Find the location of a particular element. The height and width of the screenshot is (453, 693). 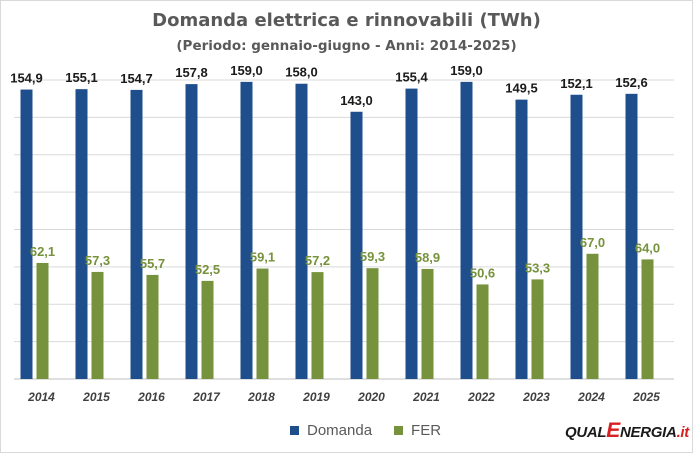

data-label-fer-2014: 62,1 is located at coordinates (42, 251).